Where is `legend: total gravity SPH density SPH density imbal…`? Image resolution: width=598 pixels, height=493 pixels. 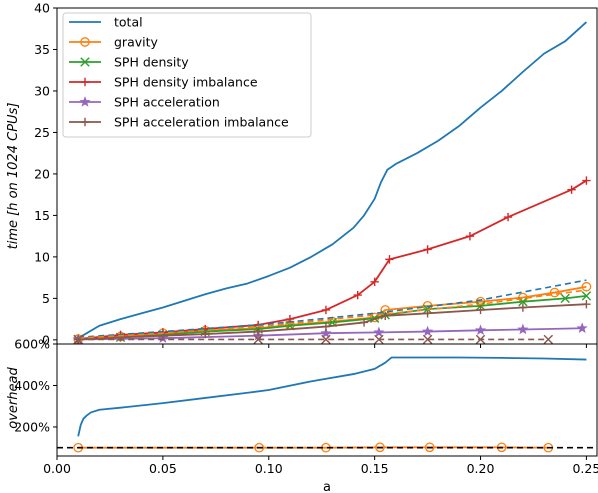 legend: total gravity SPH density SPH density imbal… is located at coordinates (187, 75).